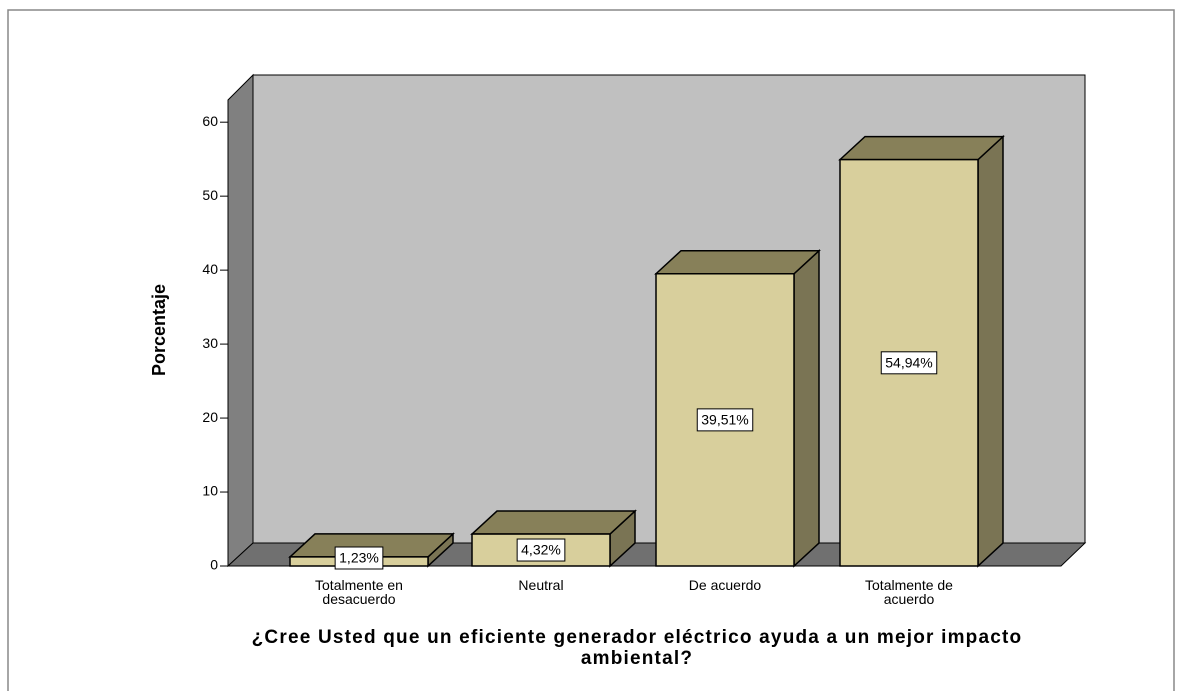 The height and width of the screenshot is (691, 1185). What do you see at coordinates (210, 195) in the screenshot?
I see `y-tick-label: 50` at bounding box center [210, 195].